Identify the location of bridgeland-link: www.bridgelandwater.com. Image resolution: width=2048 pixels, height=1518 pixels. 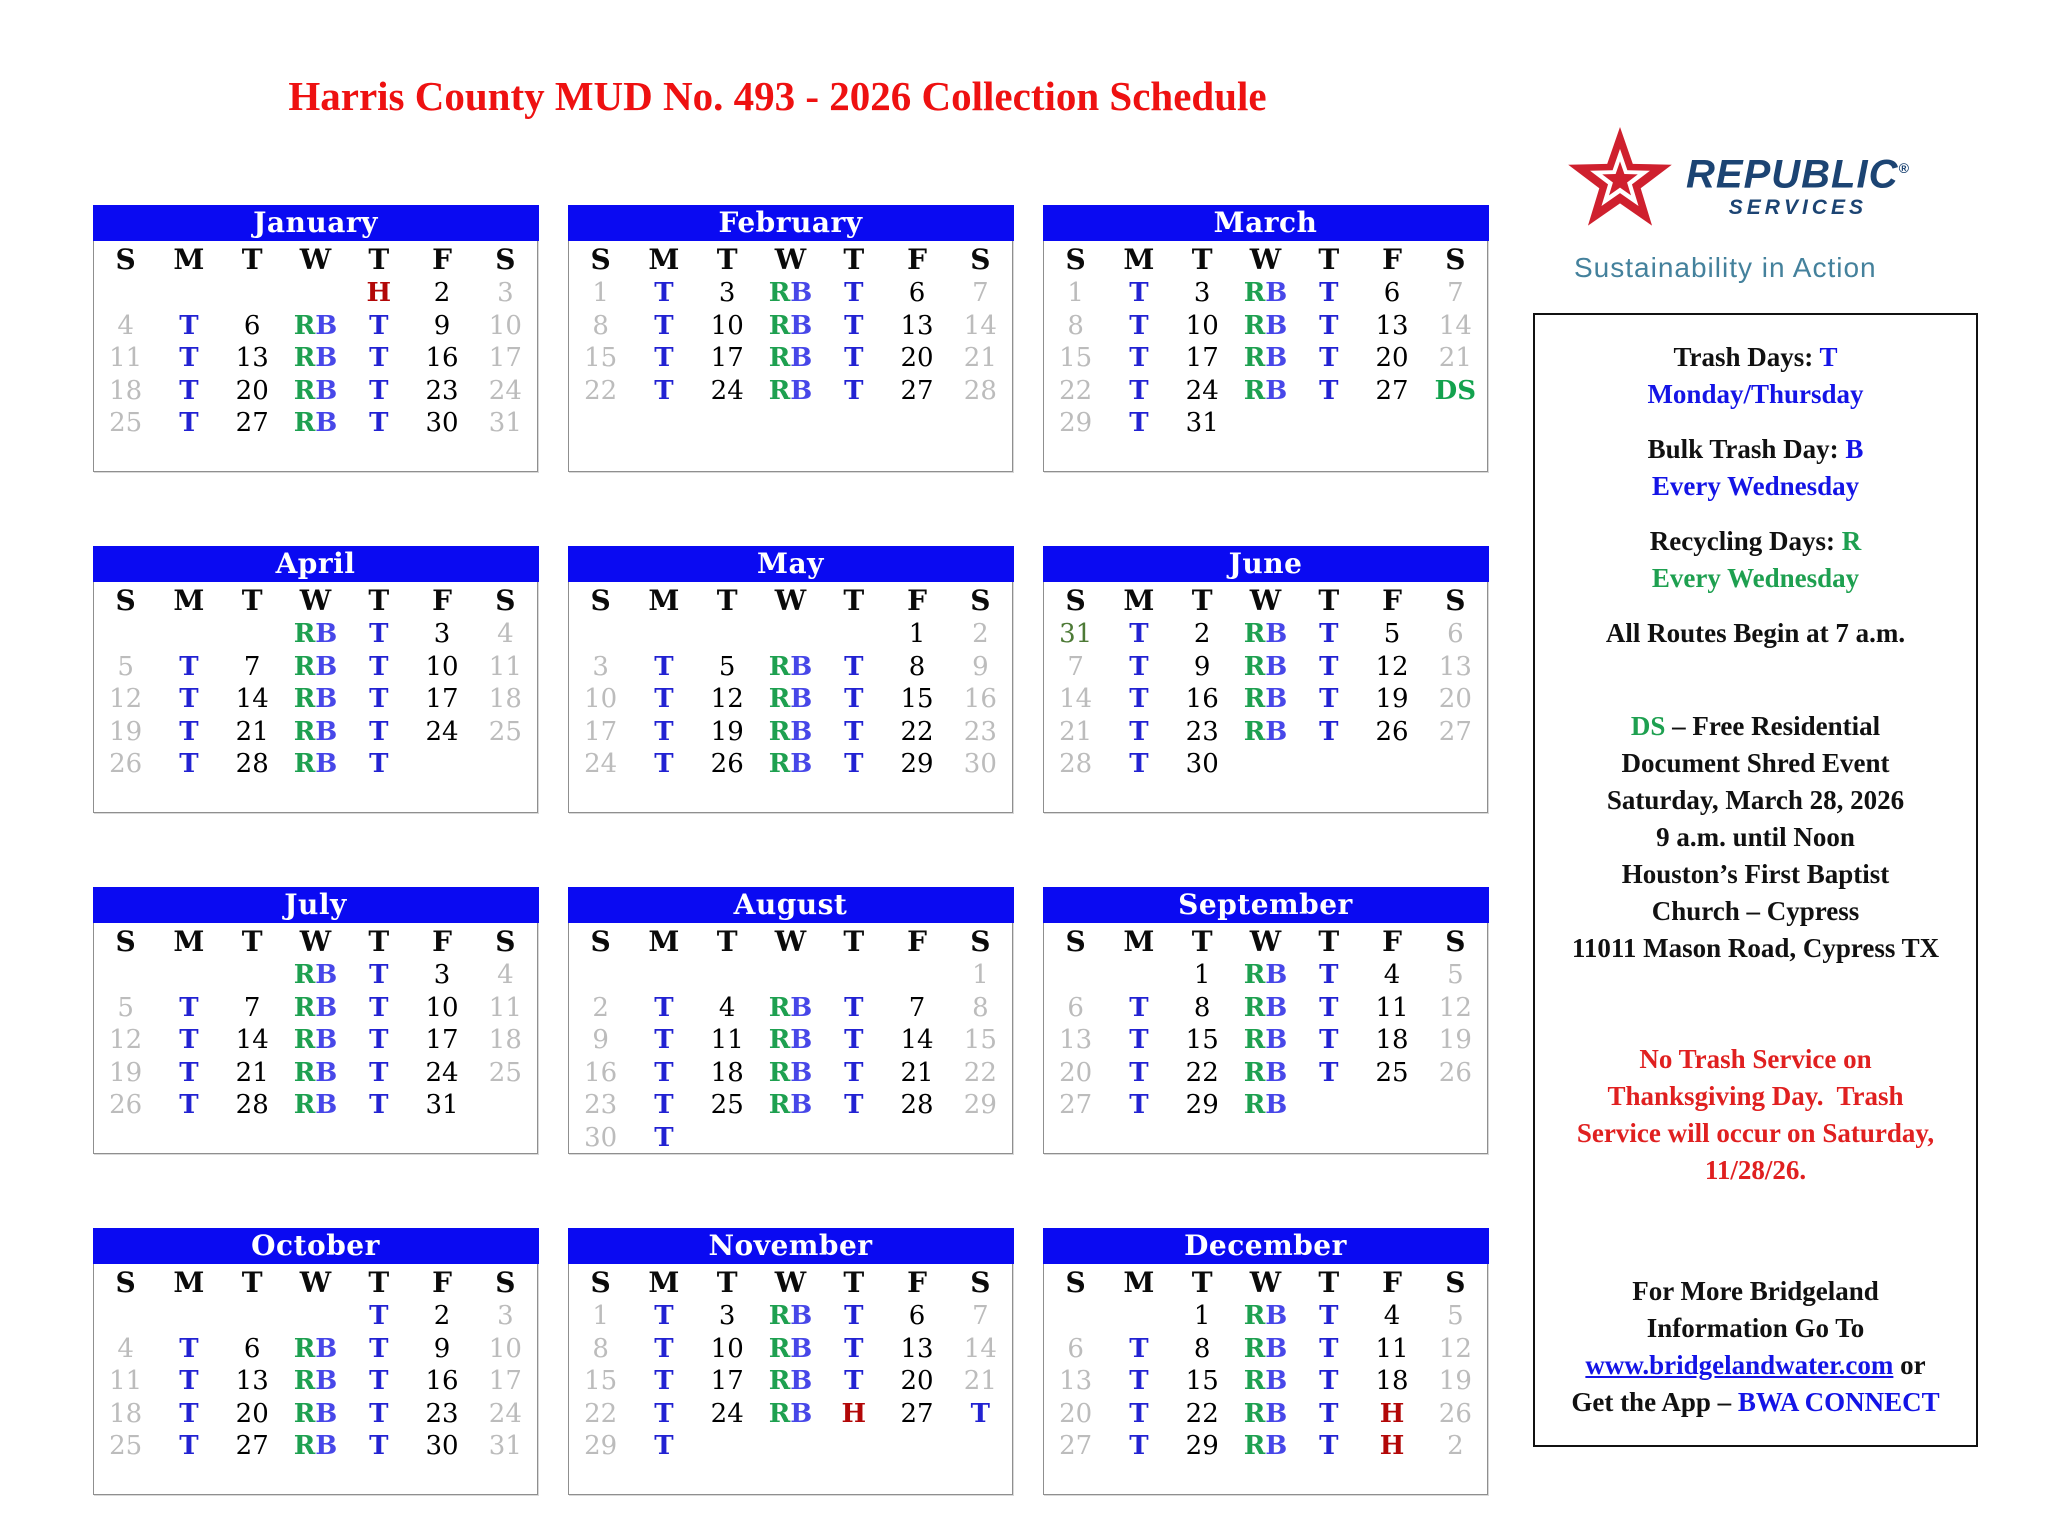
(1739, 1365).